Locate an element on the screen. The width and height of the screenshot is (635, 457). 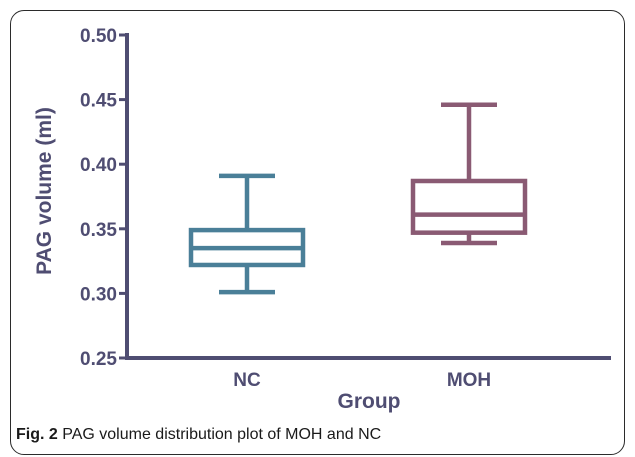
y-tick-label: 0.50 is located at coordinates (98, 36).